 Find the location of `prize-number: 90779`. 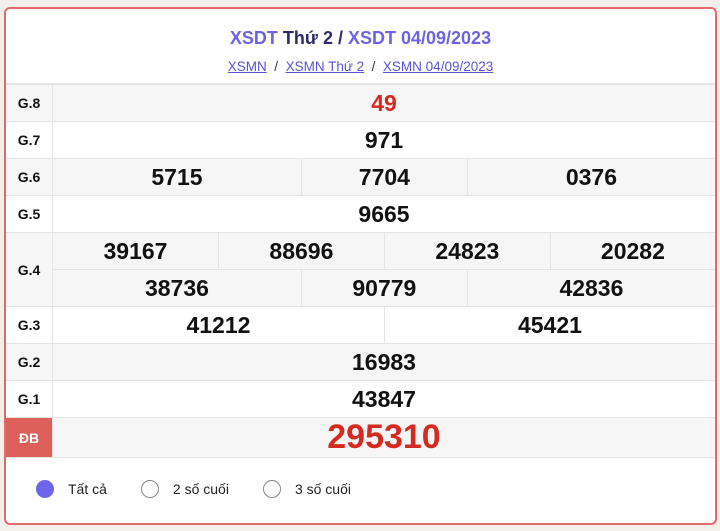

prize-number: 90779 is located at coordinates (384, 288).